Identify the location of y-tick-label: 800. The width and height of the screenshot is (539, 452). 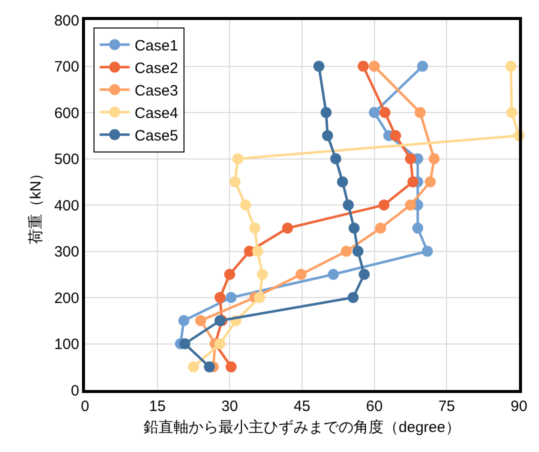
(67, 21).